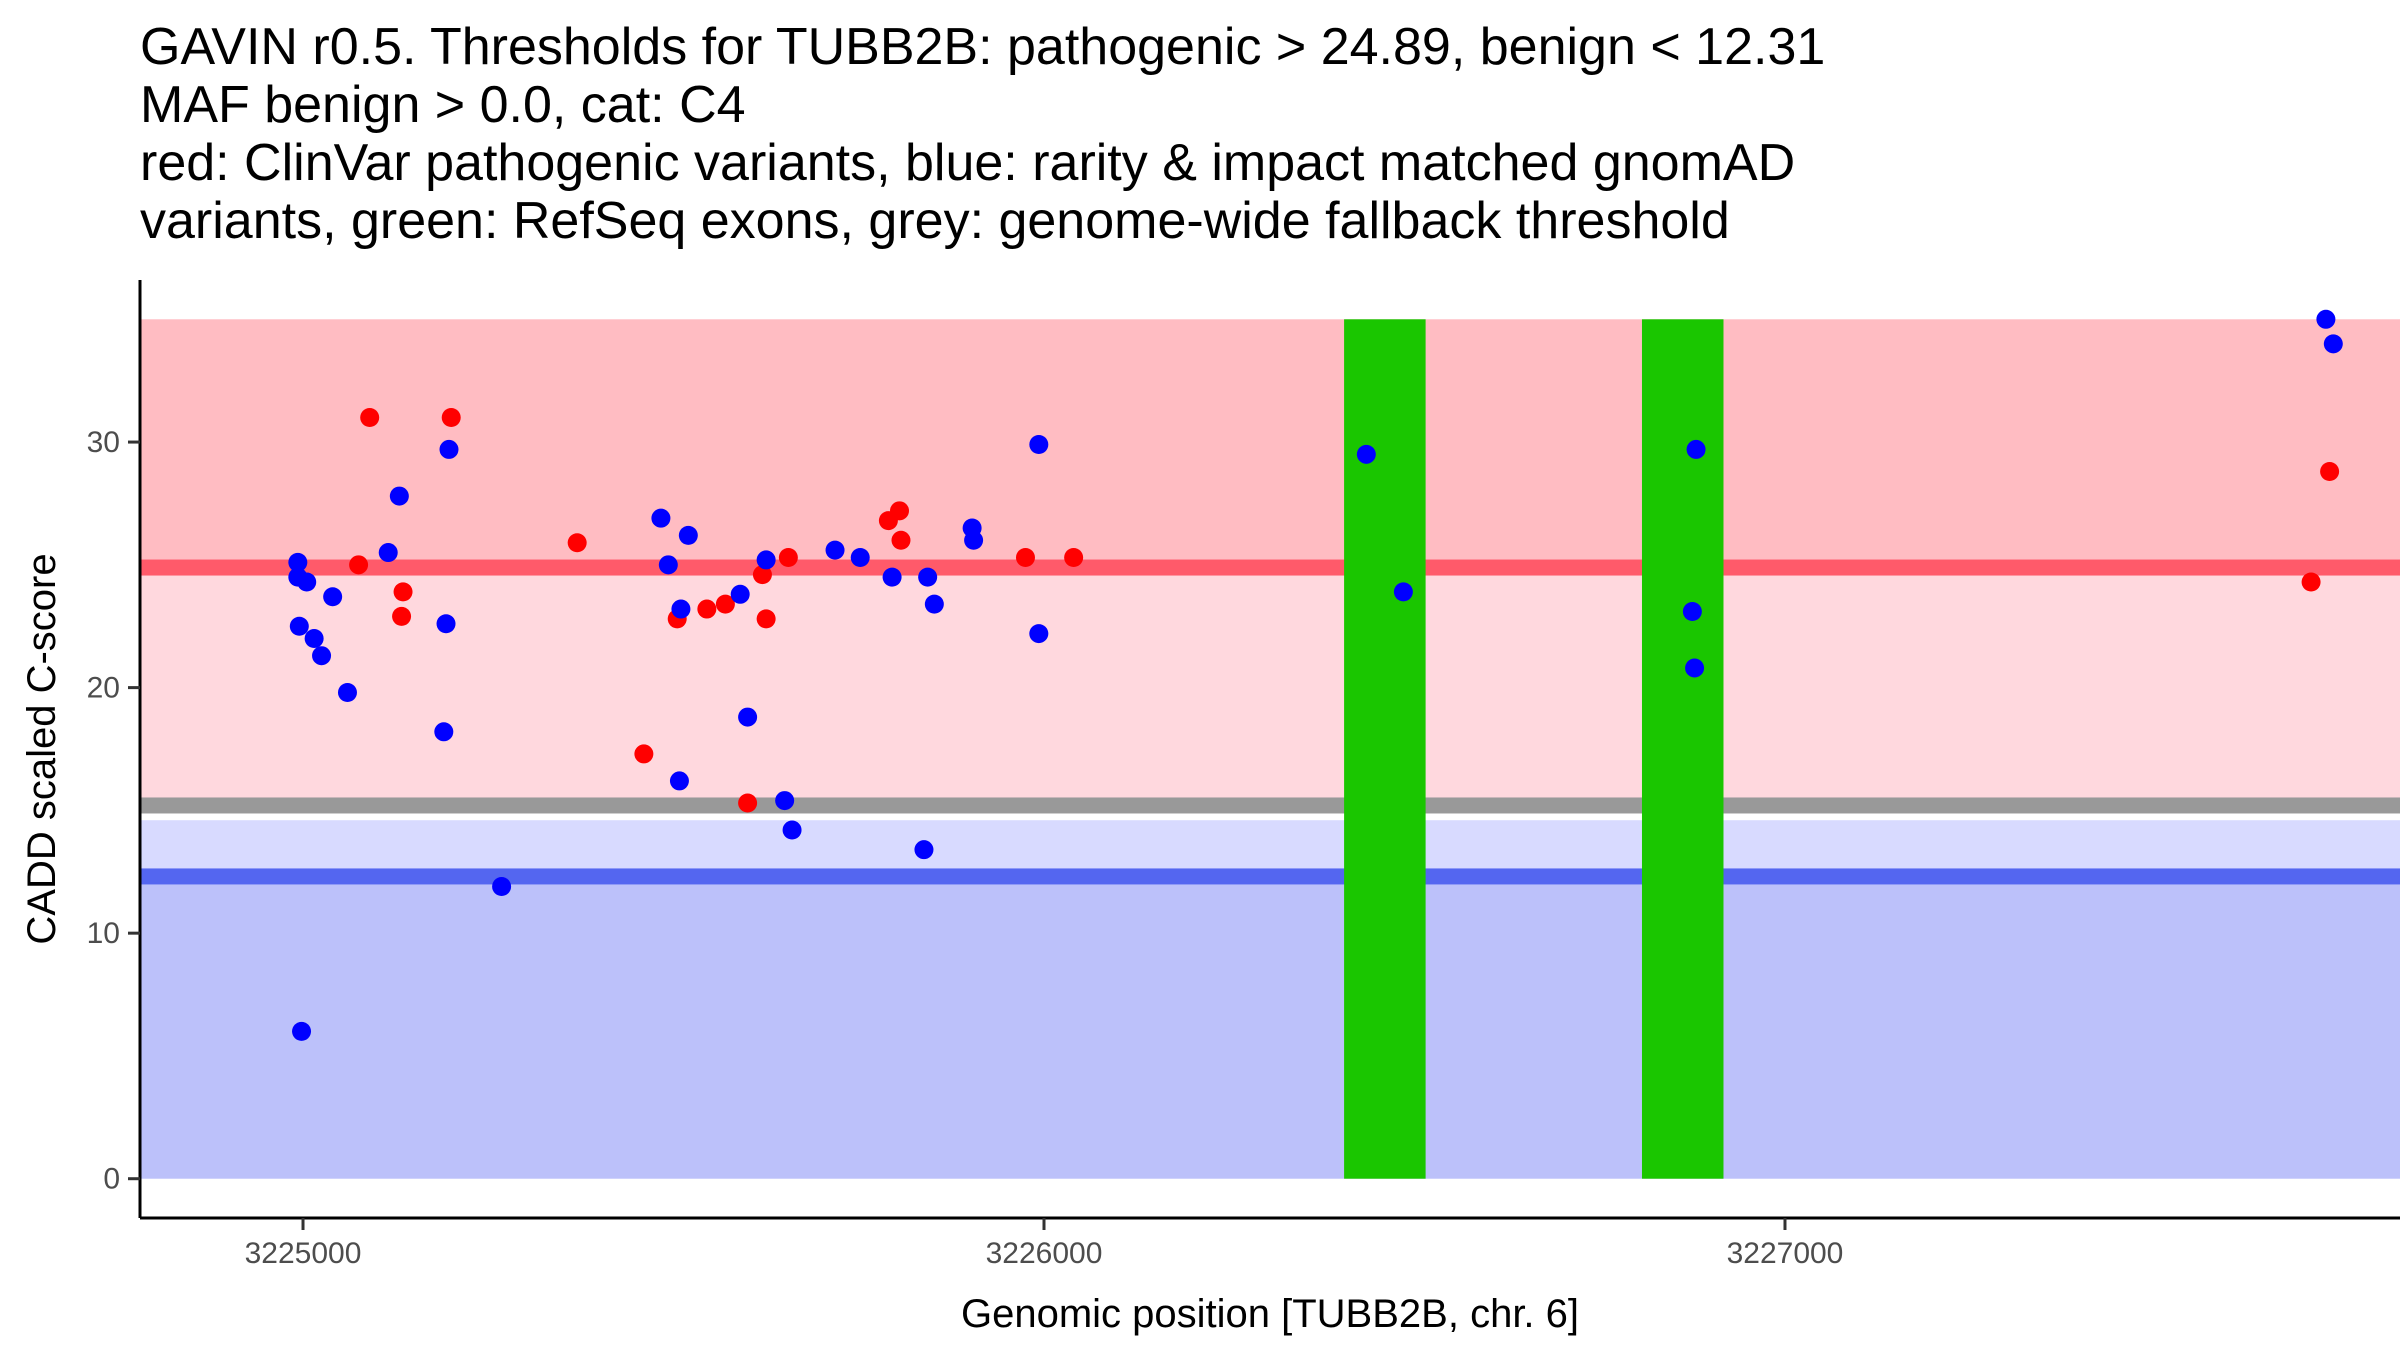 This screenshot has width=2400, height=1350. What do you see at coordinates (111, 1179) in the screenshot?
I see `y-tick-label: 0` at bounding box center [111, 1179].